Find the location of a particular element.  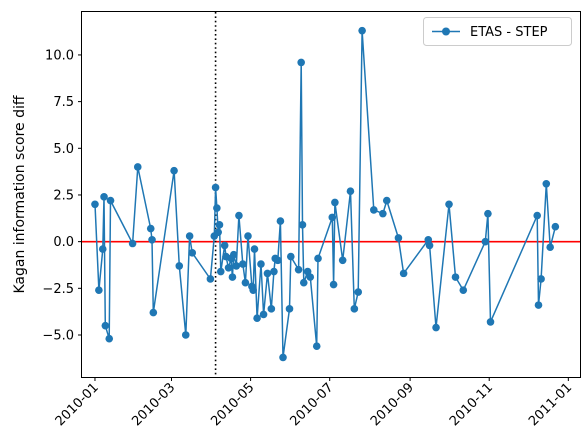

x-tick-label: 2010-03 is located at coordinates (153, 404).